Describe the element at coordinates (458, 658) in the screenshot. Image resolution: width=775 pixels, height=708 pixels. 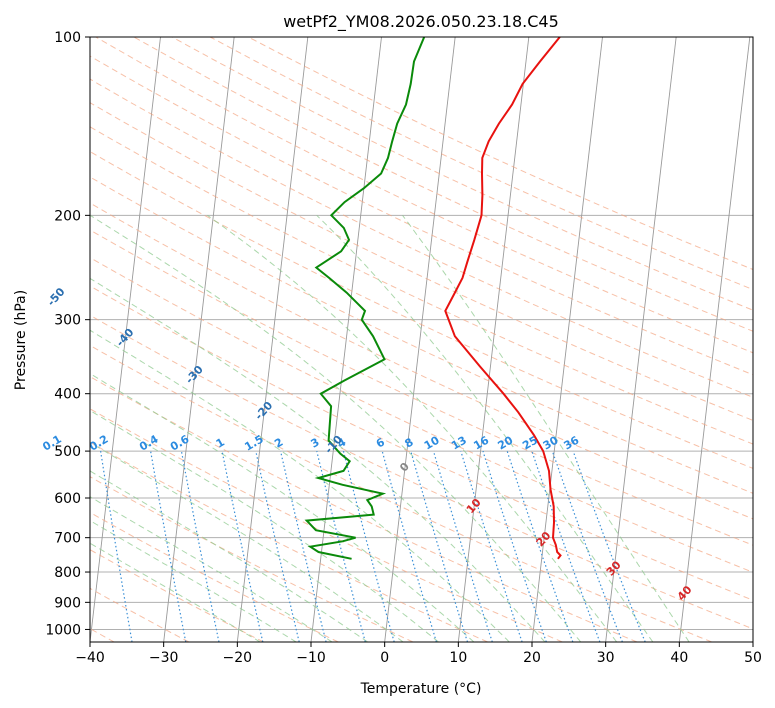
I see `x-tick-label: 10` at that location.